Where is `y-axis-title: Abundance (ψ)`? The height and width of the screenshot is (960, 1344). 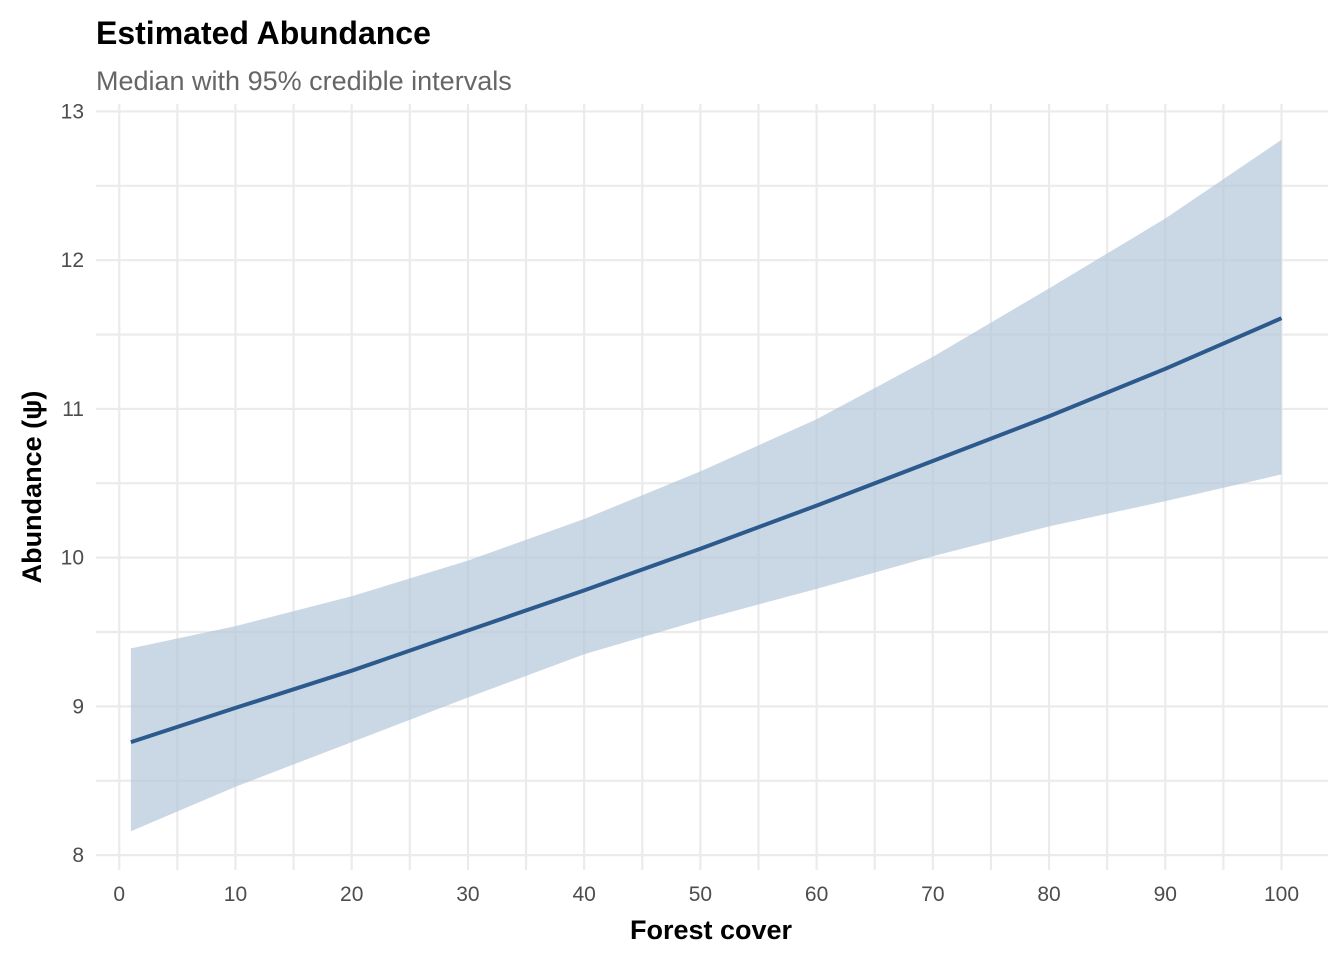
y-axis-title: Abundance (ψ) is located at coordinates (32, 487).